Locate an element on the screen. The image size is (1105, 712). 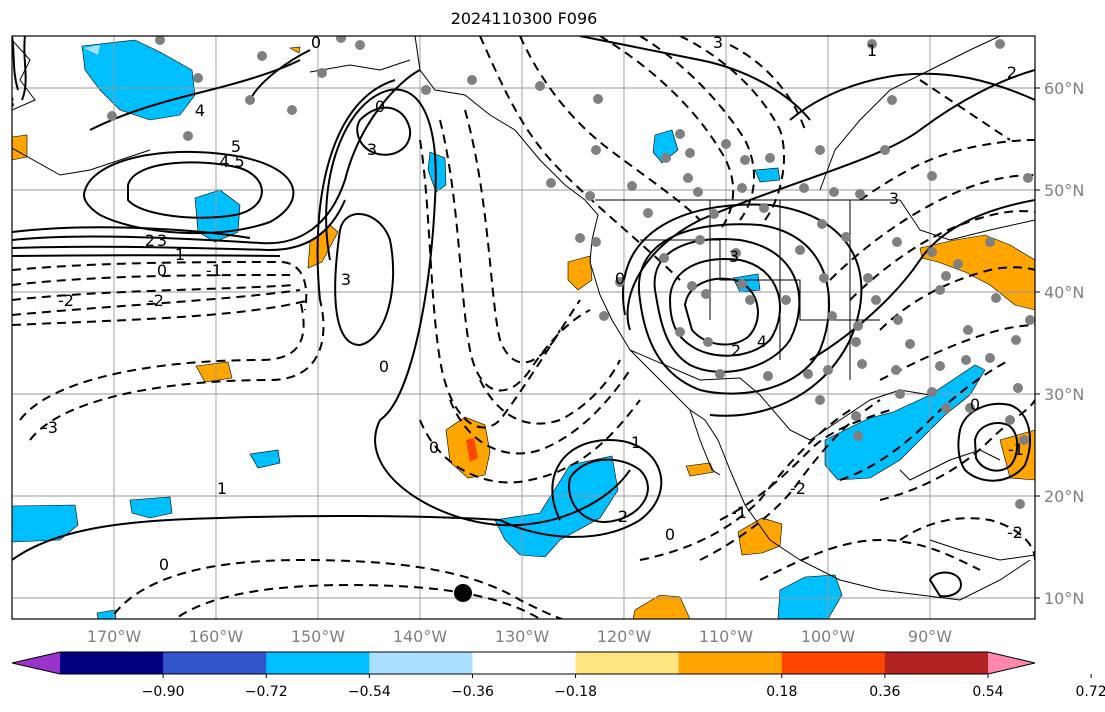
colorbar-extend-high is located at coordinates (1011, 663).